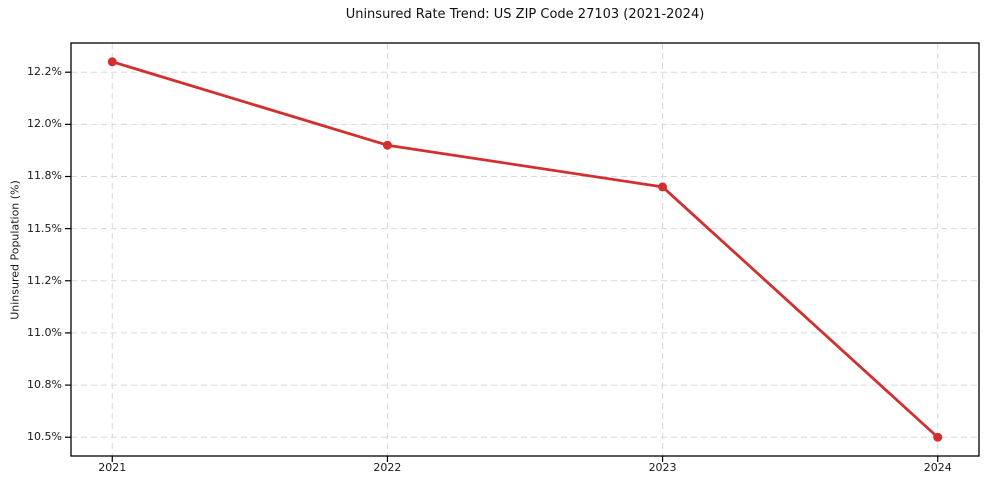 This screenshot has width=989, height=490. Describe the element at coordinates (44, 385) in the screenshot. I see `y-tick-label: 10.8%` at that location.